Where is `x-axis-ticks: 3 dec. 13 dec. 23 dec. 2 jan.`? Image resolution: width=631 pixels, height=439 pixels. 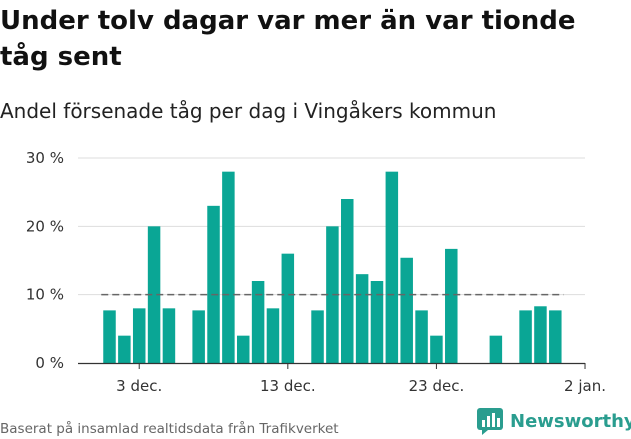 x-axis-ticks: 3 dec. 13 dec. 23 dec. 2 jan. is located at coordinates (361, 379).